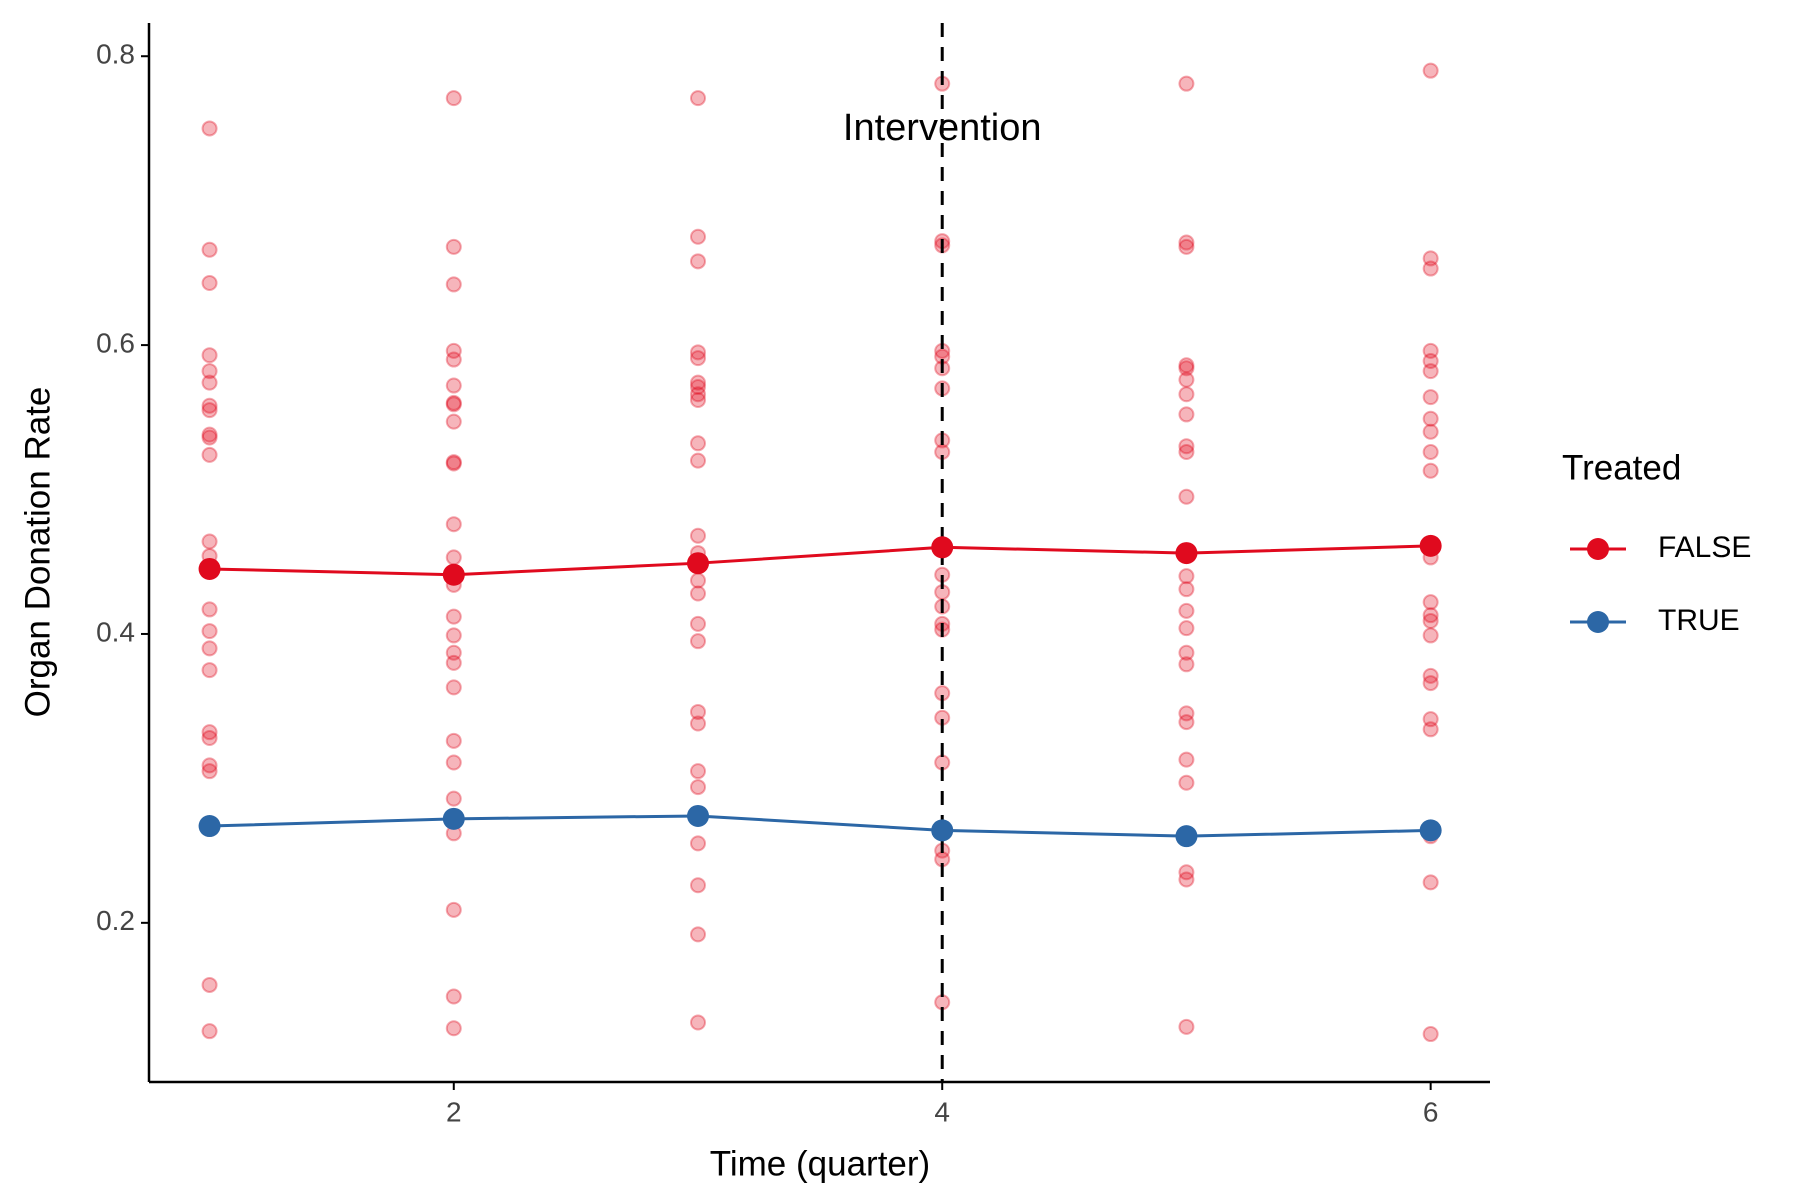 Image resolution: width=1800 pixels, height=1200 pixels. I want to click on x-tick-label: 2, so click(454, 1111).